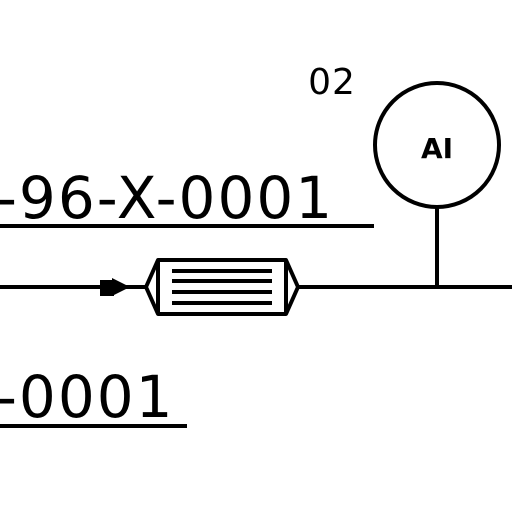  Describe the element at coordinates (437, 148) in the screenshot. I see `instrument-function-code: AI` at that location.